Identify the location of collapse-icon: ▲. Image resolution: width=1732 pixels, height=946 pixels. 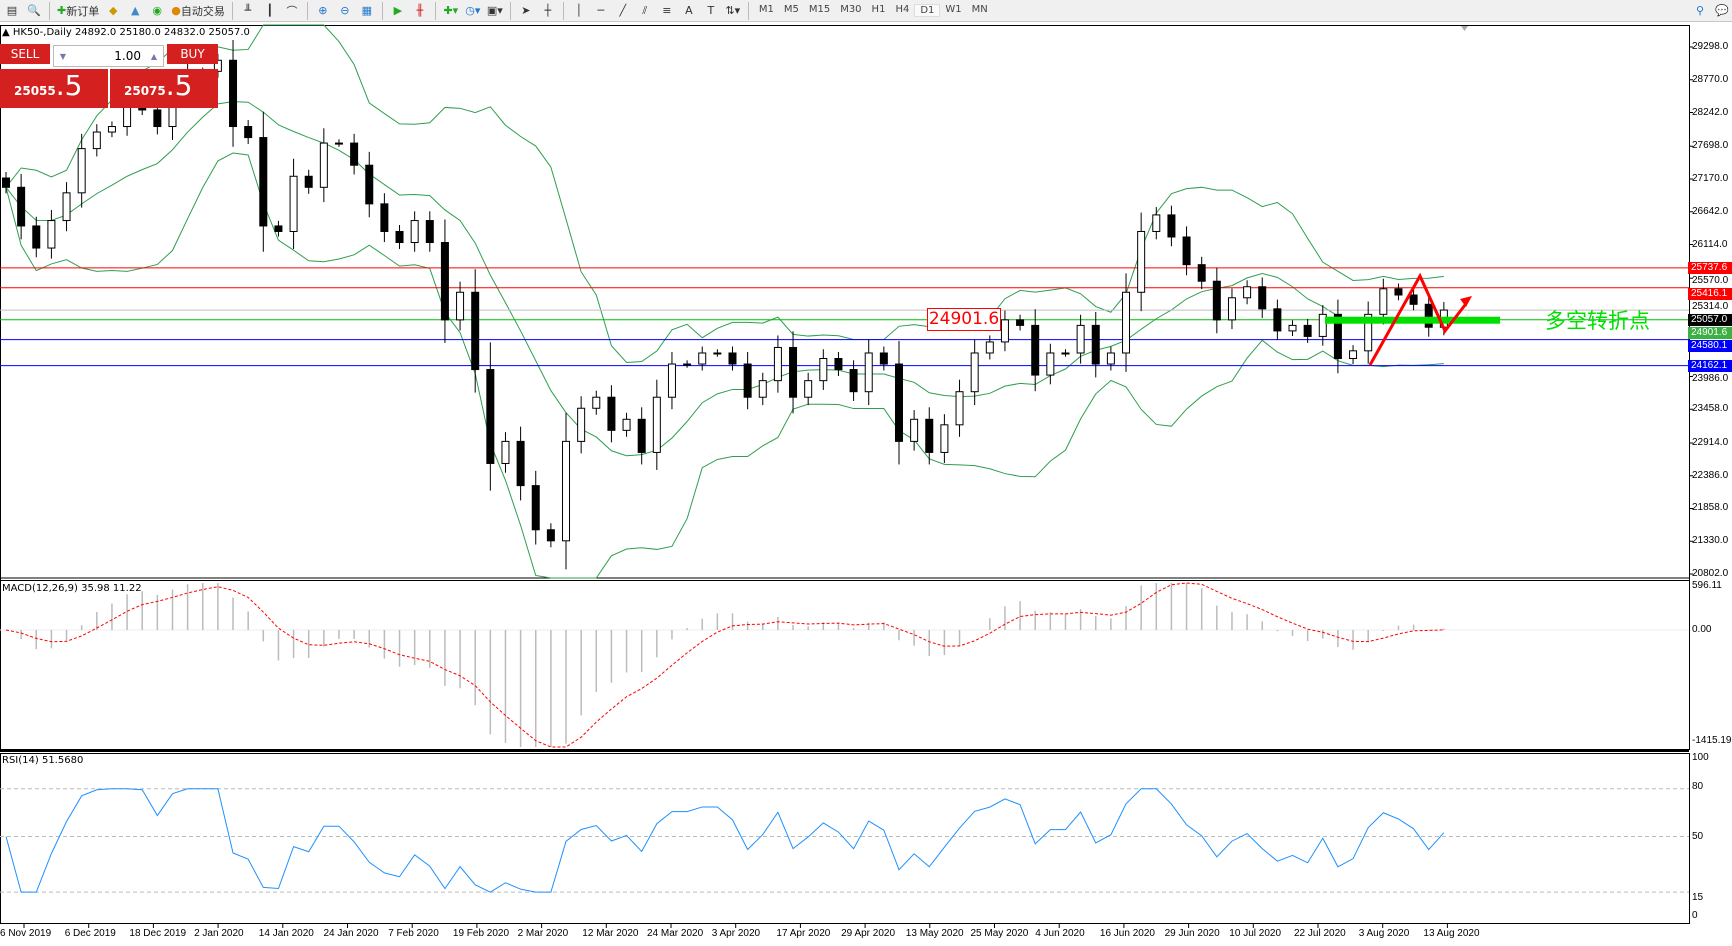
(7, 32).